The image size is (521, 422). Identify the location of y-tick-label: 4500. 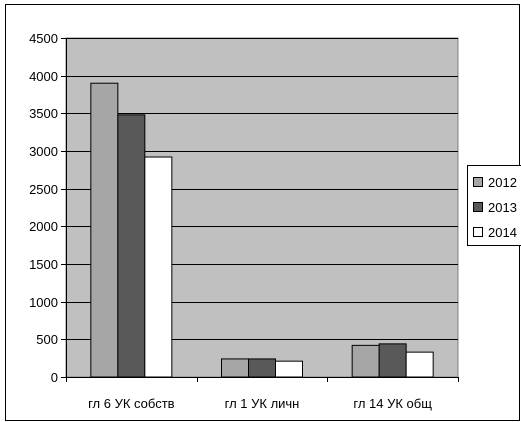
(43, 38).